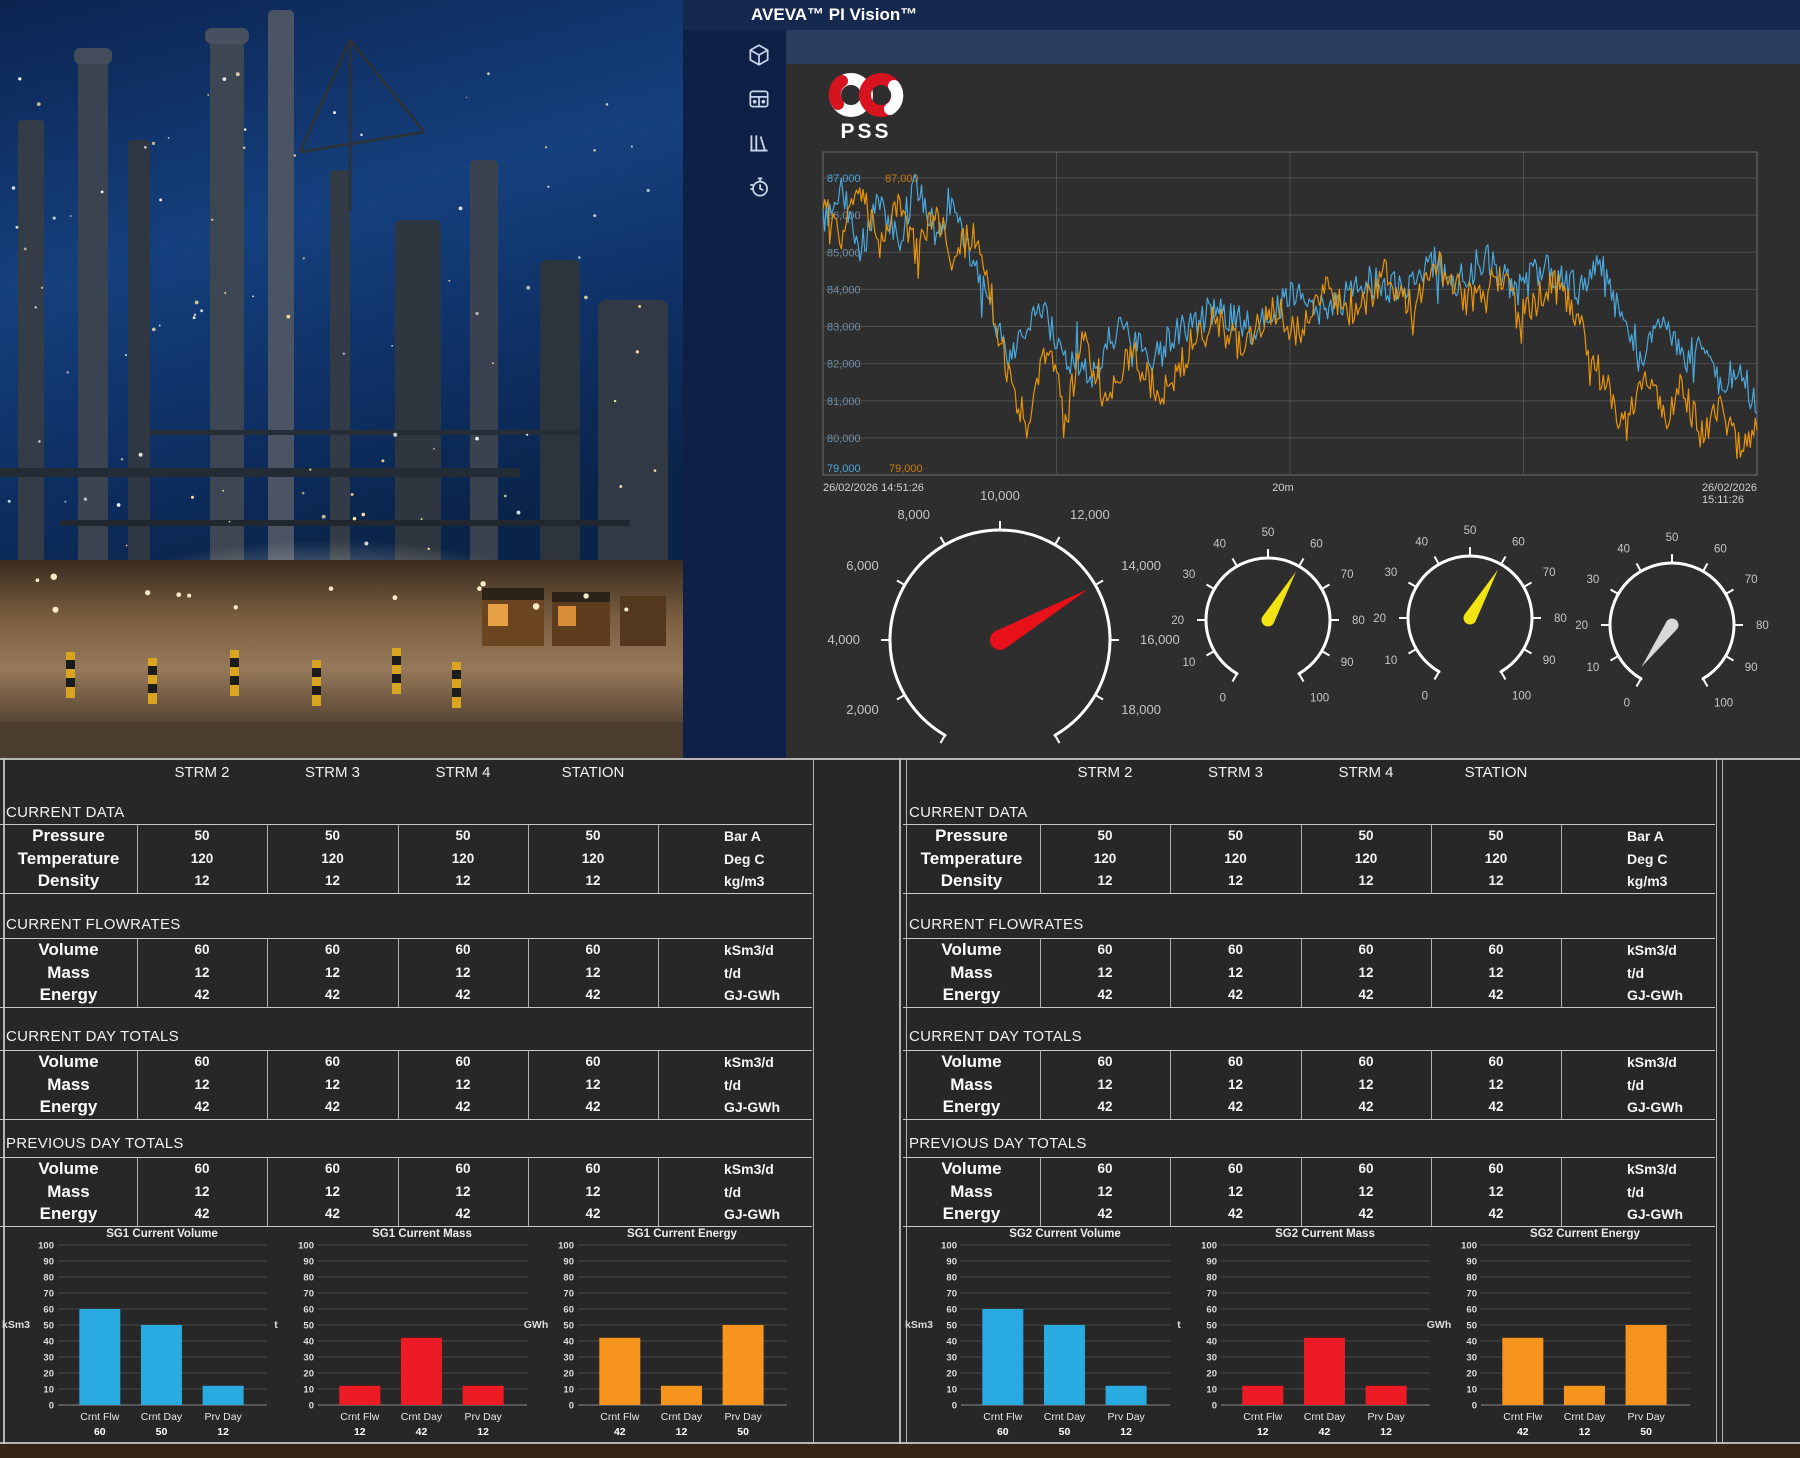  Describe the element at coordinates (202, 772) in the screenshot. I see `table-col-header: STRM 2` at that location.